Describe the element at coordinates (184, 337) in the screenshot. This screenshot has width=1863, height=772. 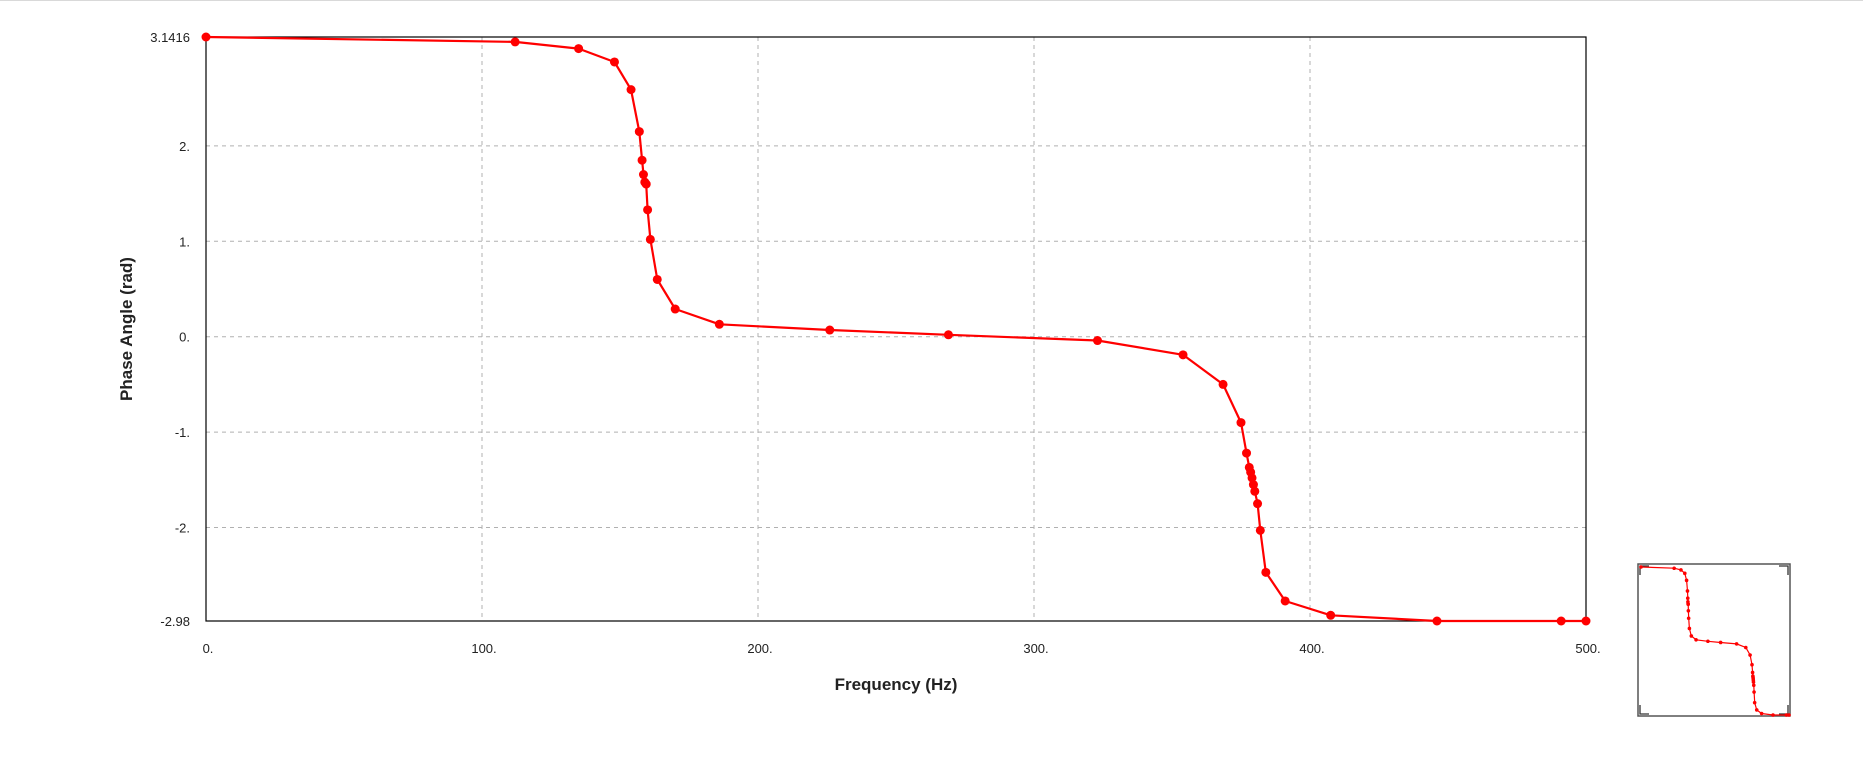
I see `y-tick-label: 0.` at that location.